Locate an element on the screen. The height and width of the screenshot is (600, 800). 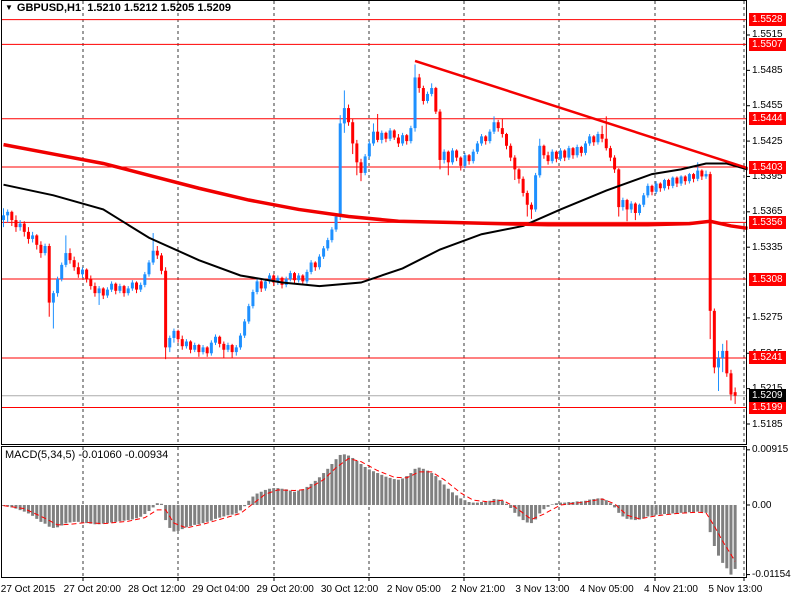
chart-title: ▼ GBPUSD,H1 1.5210 1.5212 1.5205 1.5209 is located at coordinates (118, 8).